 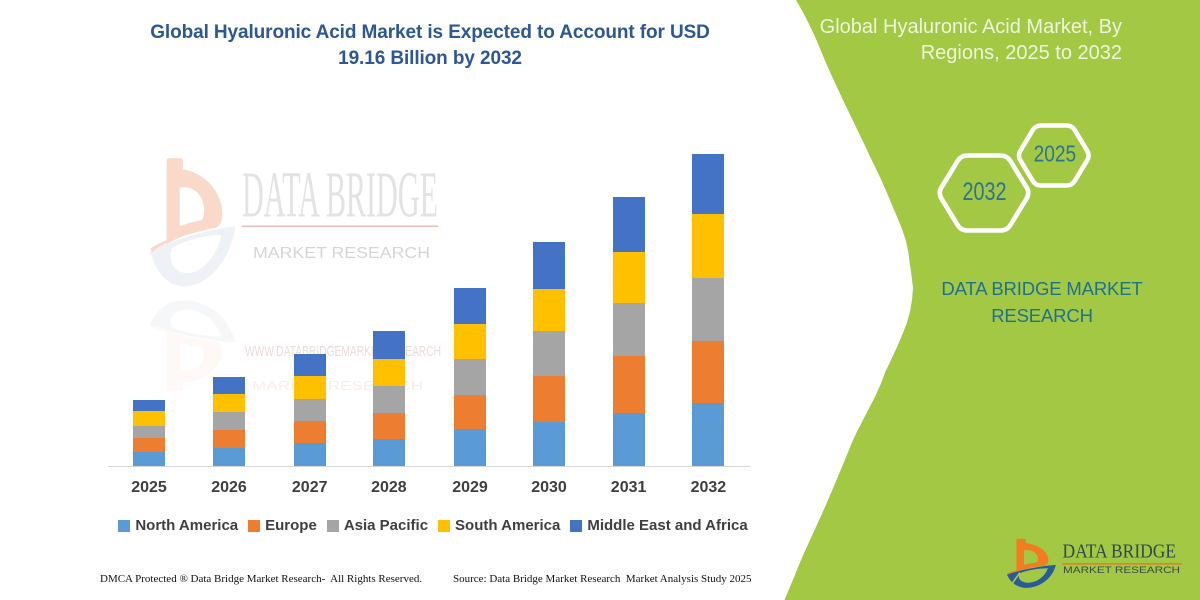 What do you see at coordinates (1055, 154) in the screenshot?
I see `svg-text: 2025` at bounding box center [1055, 154].